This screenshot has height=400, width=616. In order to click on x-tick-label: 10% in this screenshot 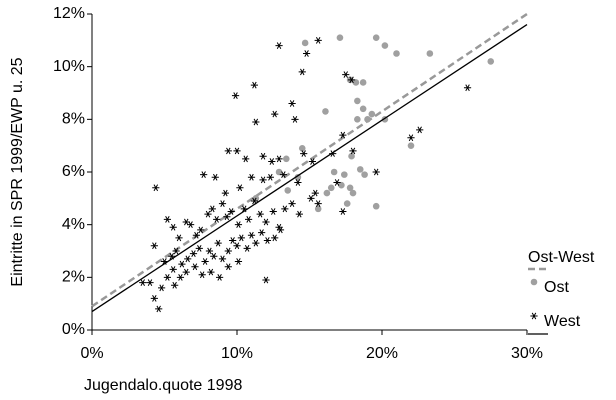, I will do `click(237, 353)`.